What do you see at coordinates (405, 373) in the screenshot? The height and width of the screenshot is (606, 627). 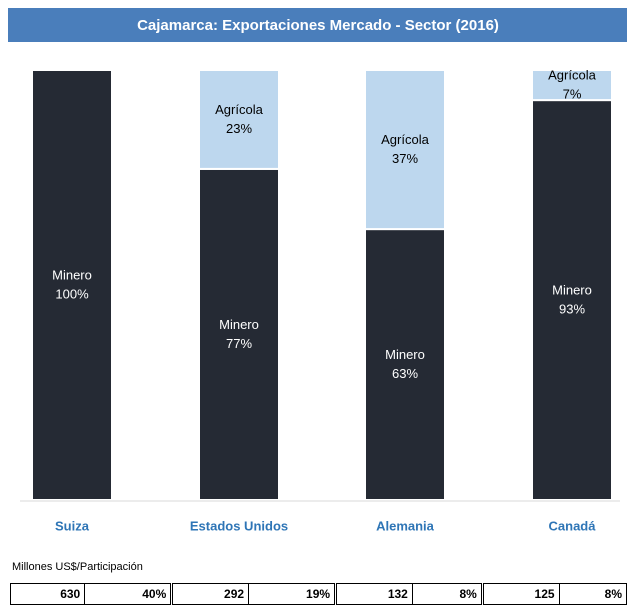 I see `value-label: 63%` at bounding box center [405, 373].